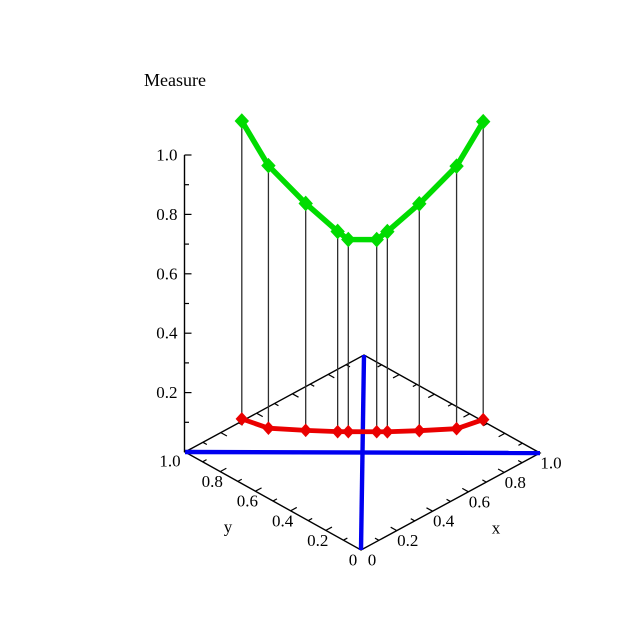 This screenshot has width=640, height=640. I want to click on z-axis-tick-label: 0.6, so click(166, 273).